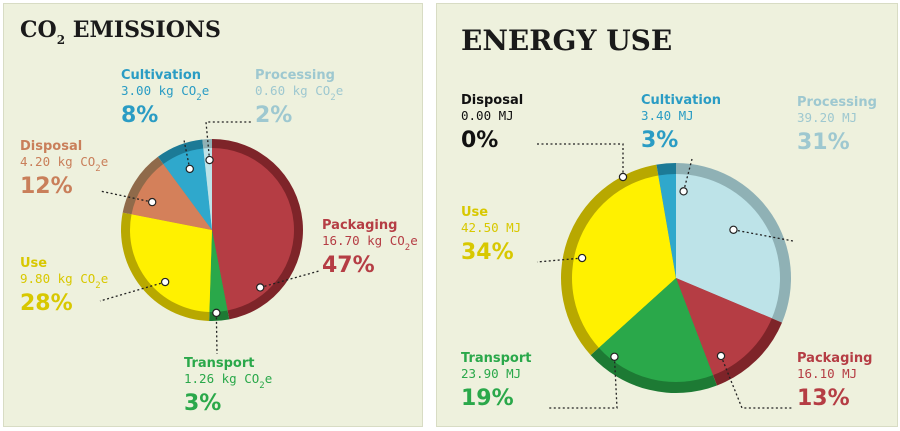 This screenshot has width=900, height=431. I want to click on energy-label-disposal: Disposal, so click(492, 100).